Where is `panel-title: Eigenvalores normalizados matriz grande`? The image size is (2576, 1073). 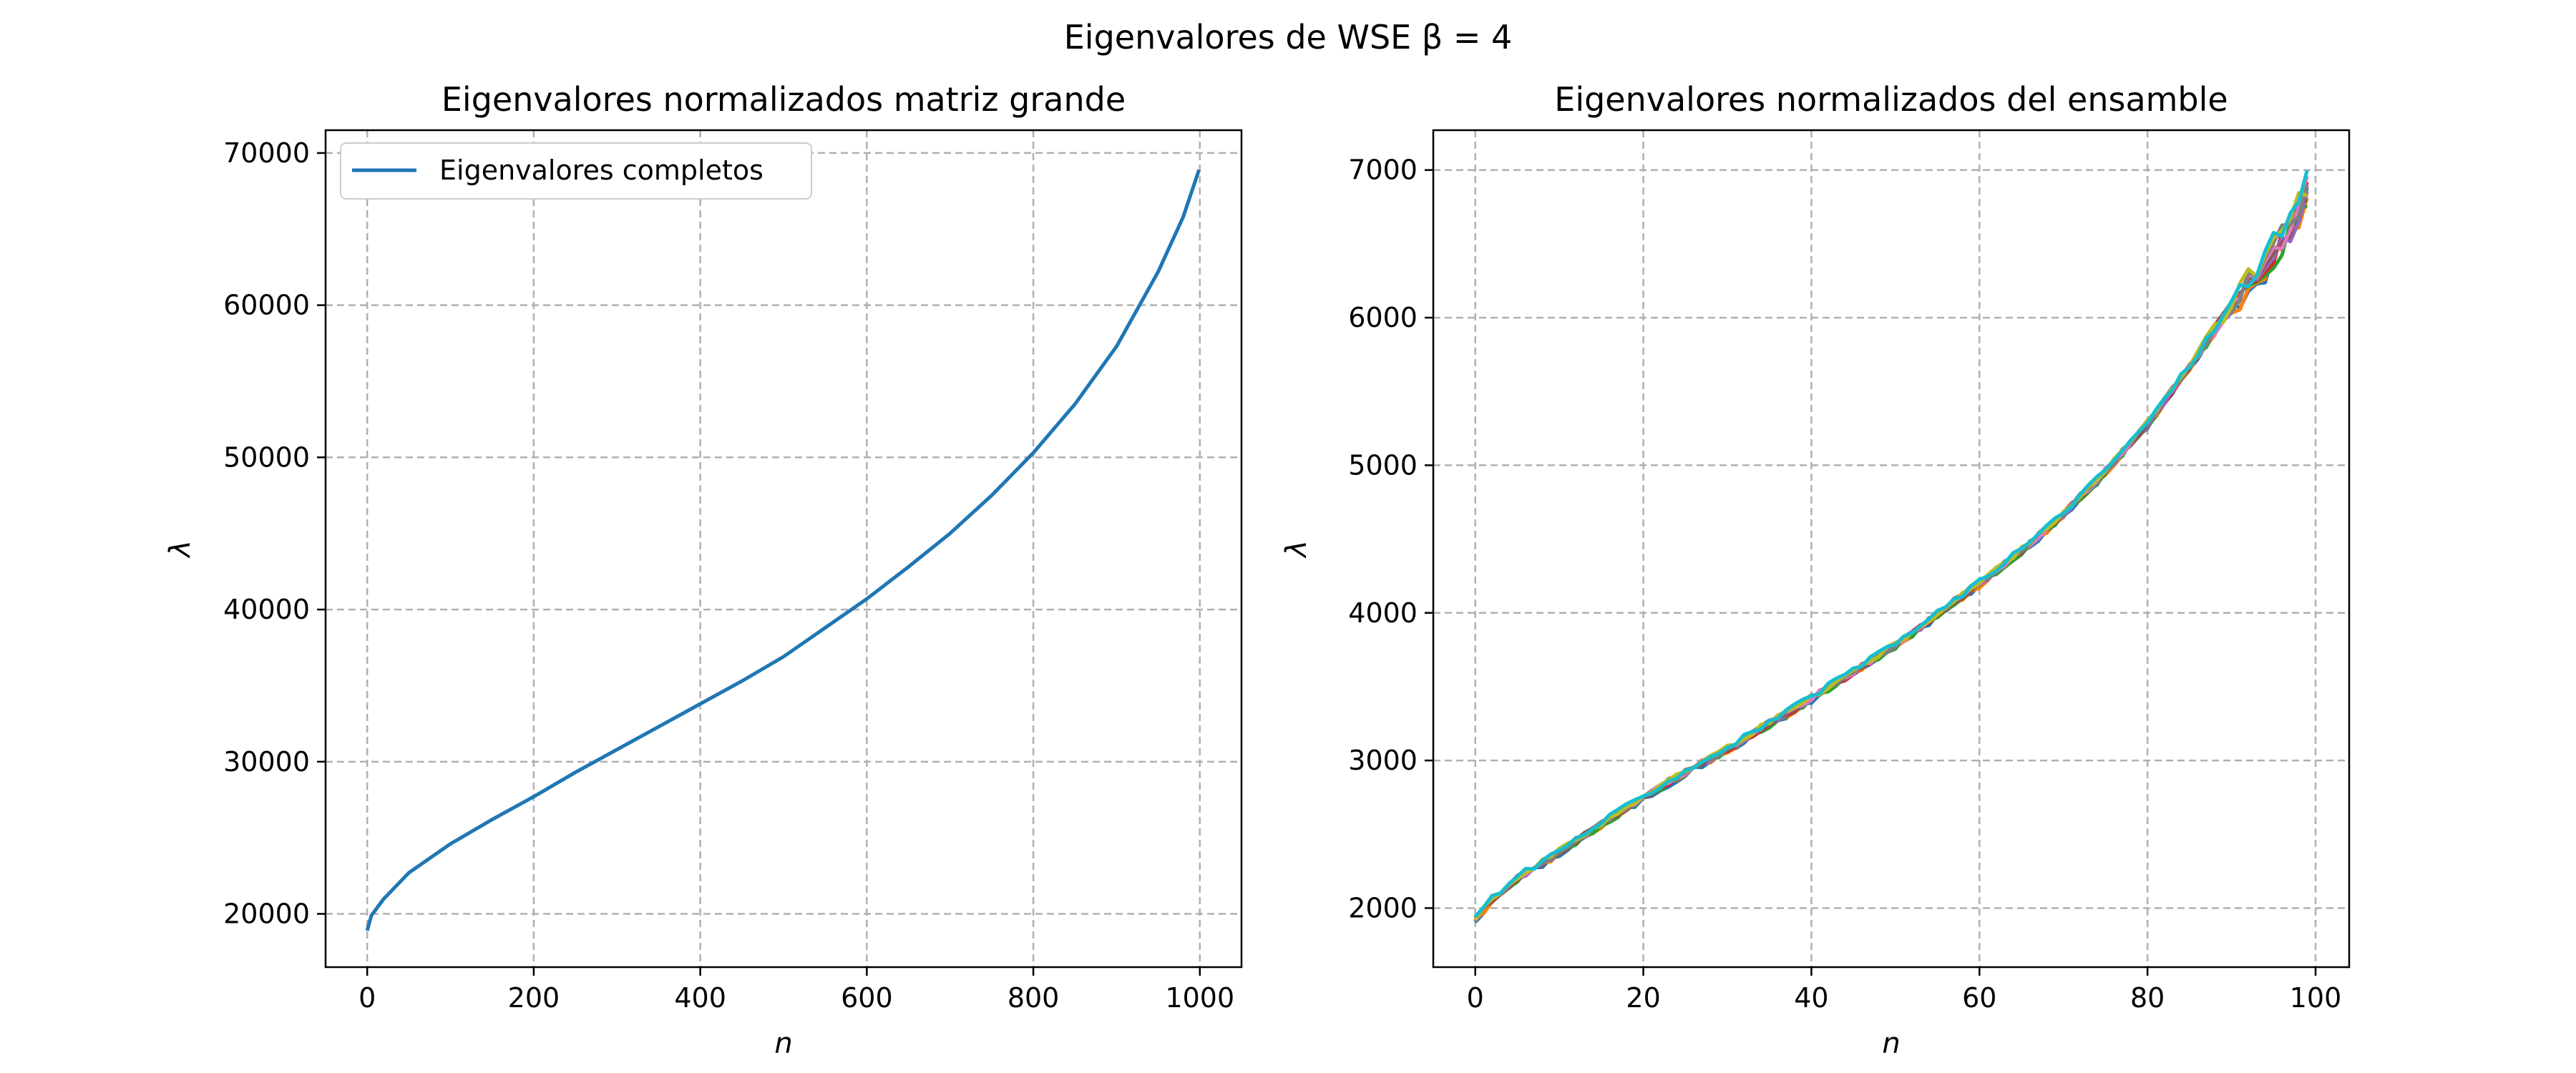 panel-title: Eigenvalores normalizados matriz grande is located at coordinates (783, 99).